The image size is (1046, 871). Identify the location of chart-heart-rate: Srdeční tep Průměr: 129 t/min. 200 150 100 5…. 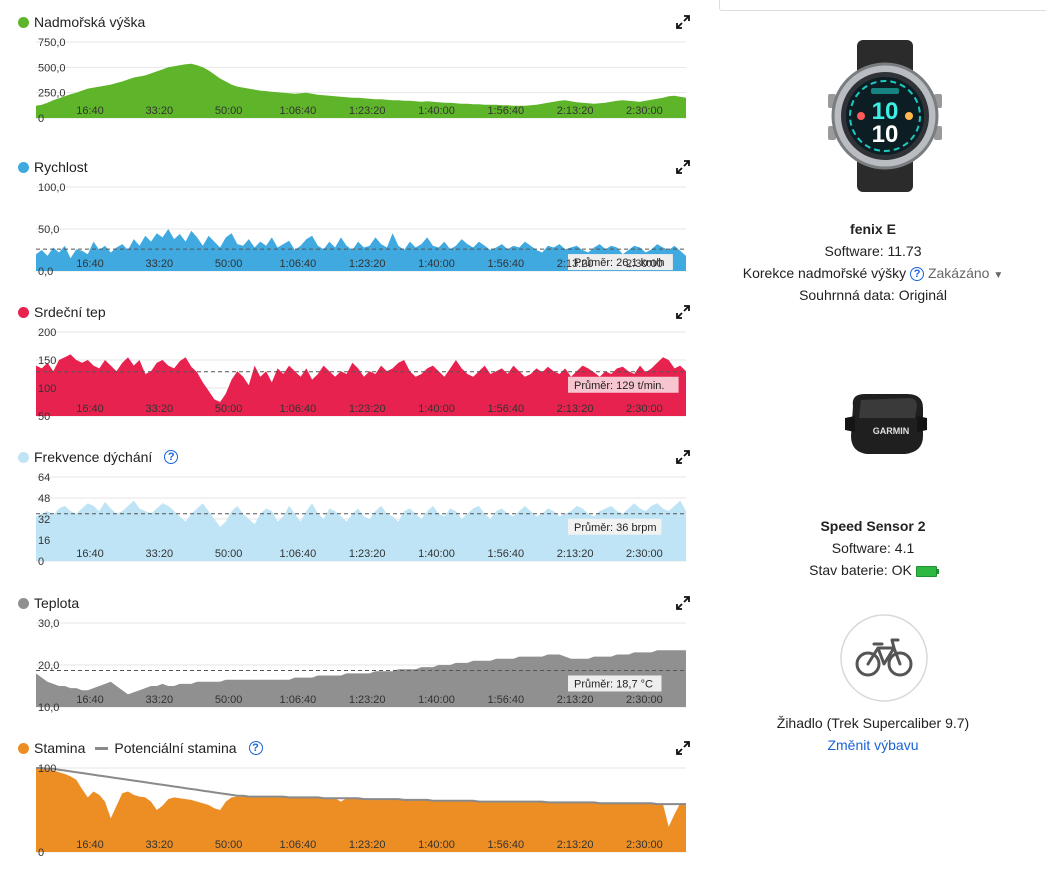
(350, 362).